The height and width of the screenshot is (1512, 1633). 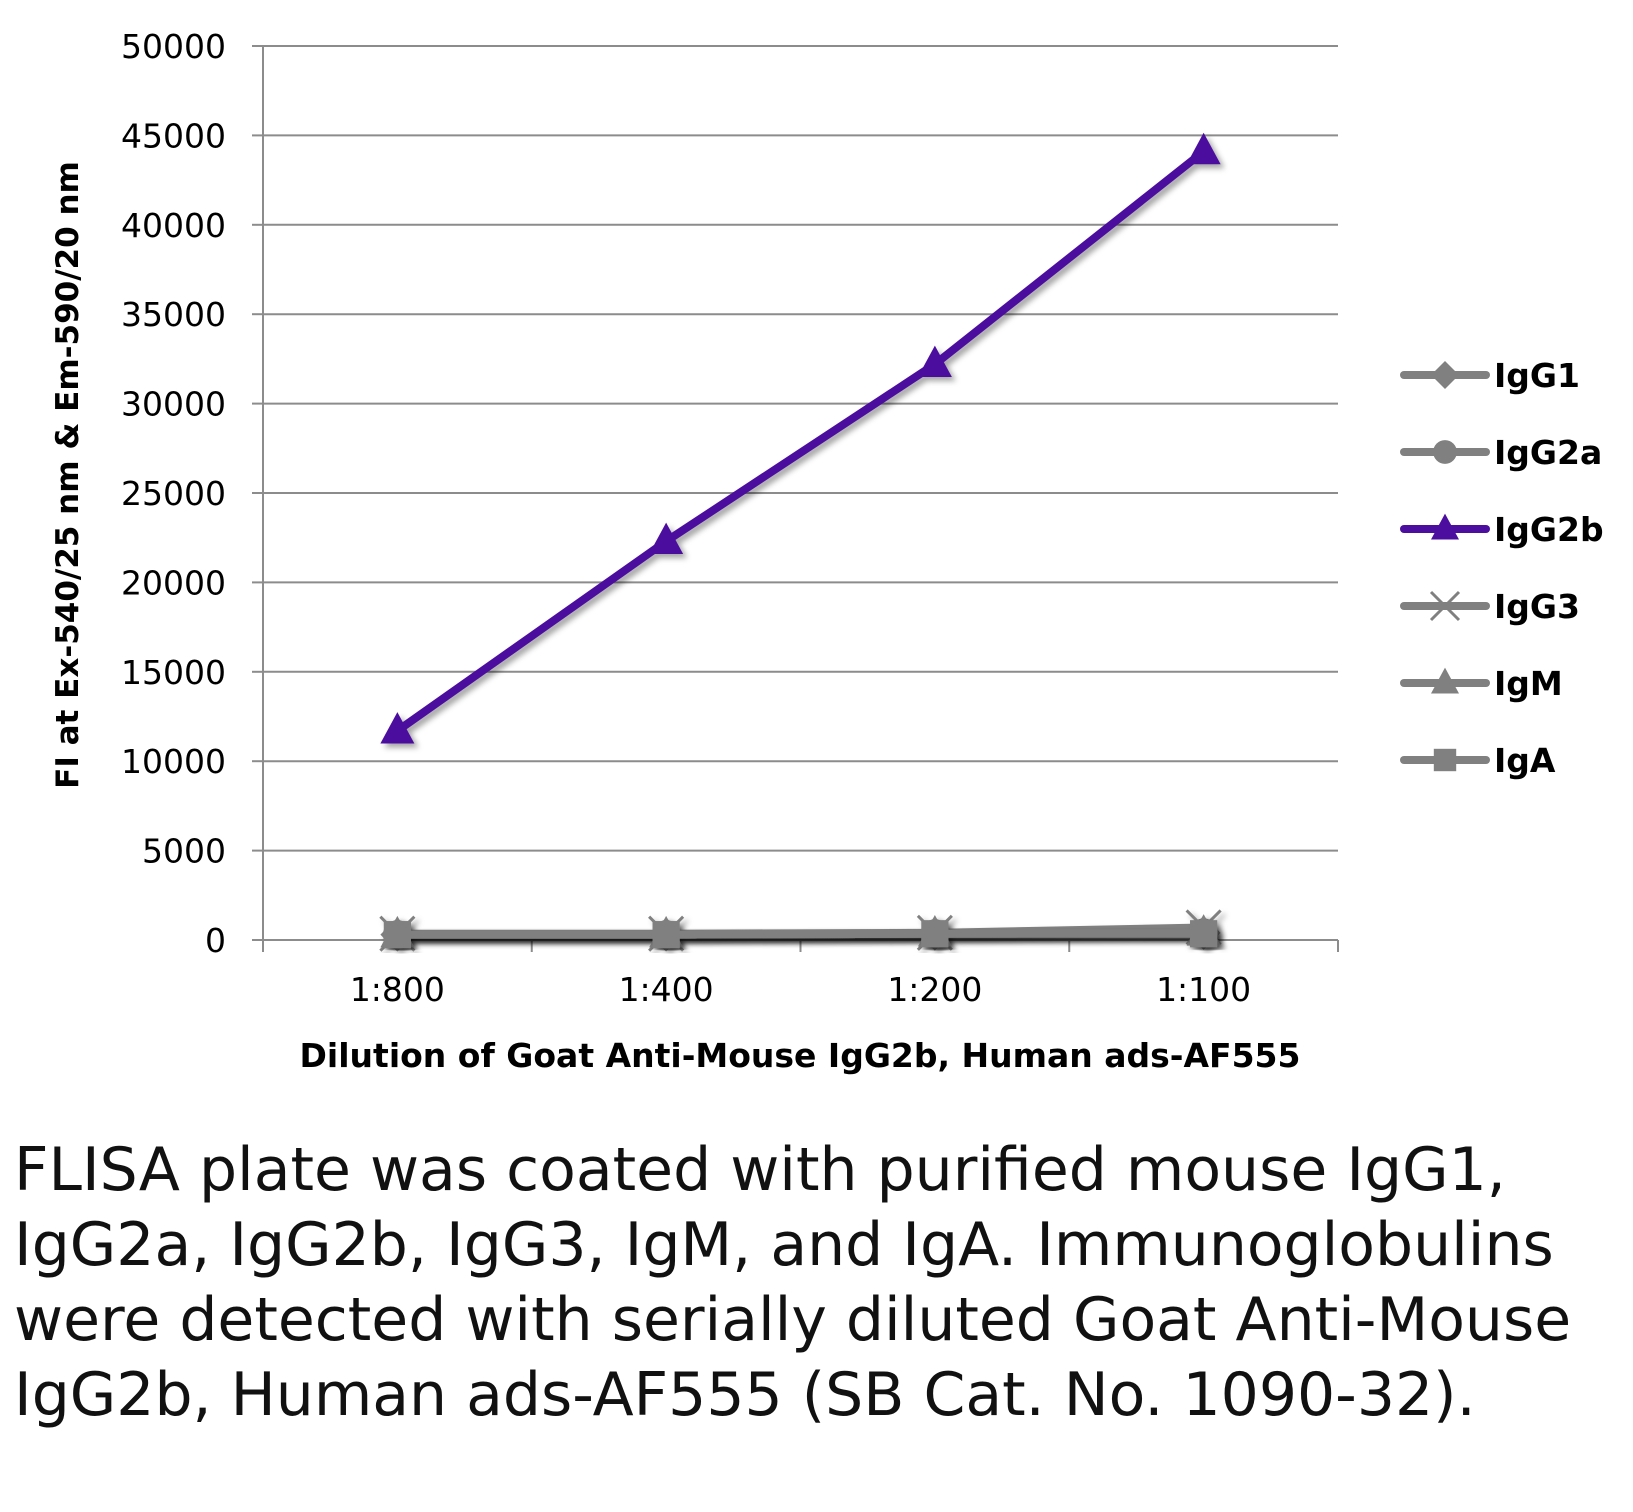 I want to click on x-tick-label: 1:100, so click(x=1203, y=989).